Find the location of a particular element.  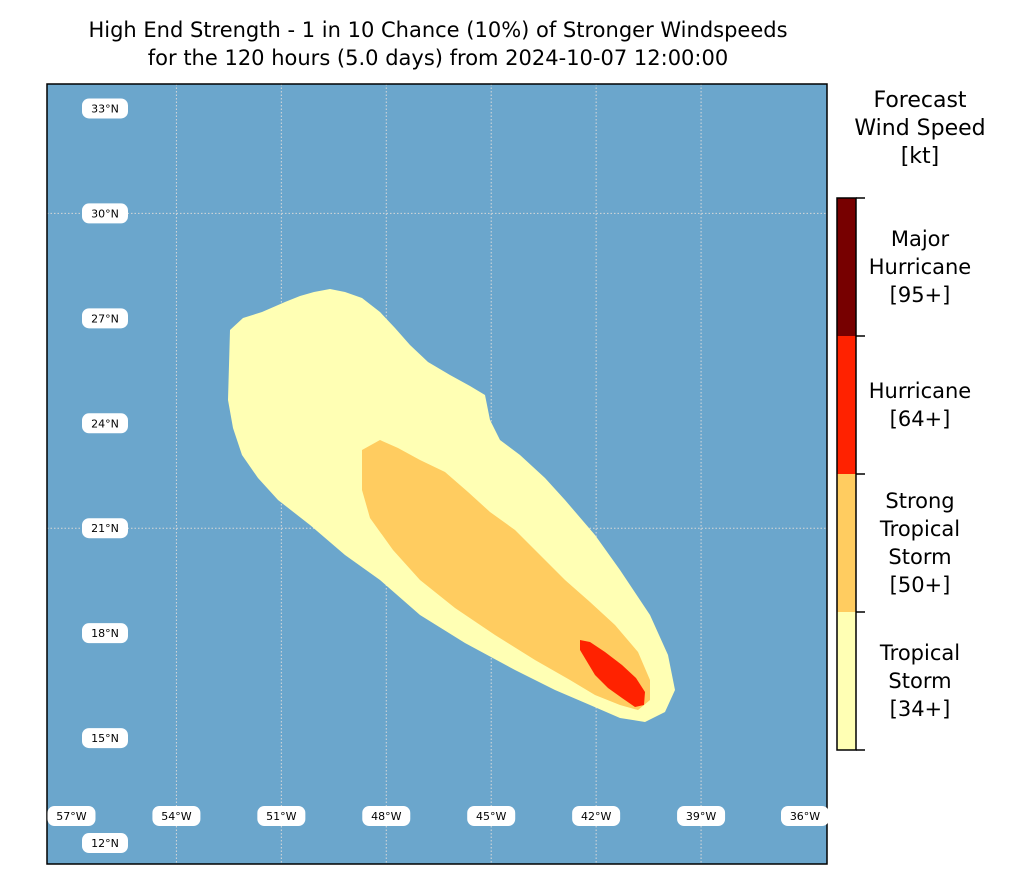

longitude-label: 39°W is located at coordinates (701, 816).